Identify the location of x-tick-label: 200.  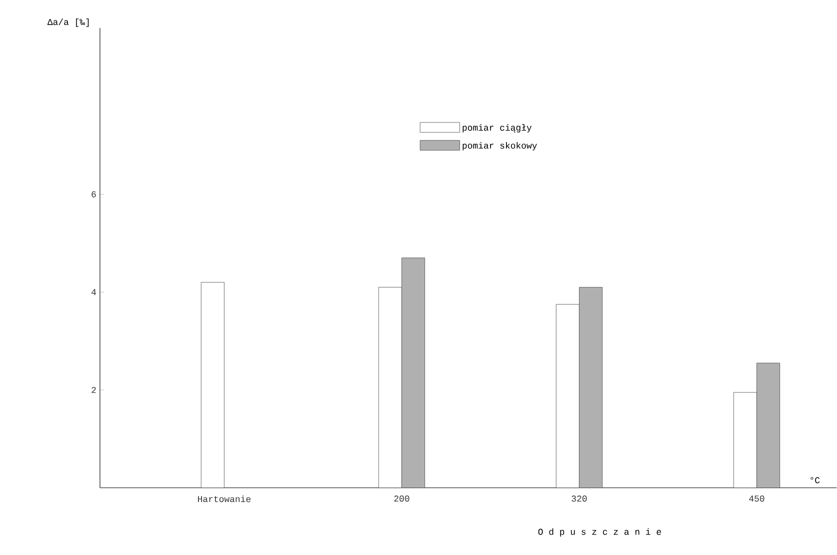
(402, 499).